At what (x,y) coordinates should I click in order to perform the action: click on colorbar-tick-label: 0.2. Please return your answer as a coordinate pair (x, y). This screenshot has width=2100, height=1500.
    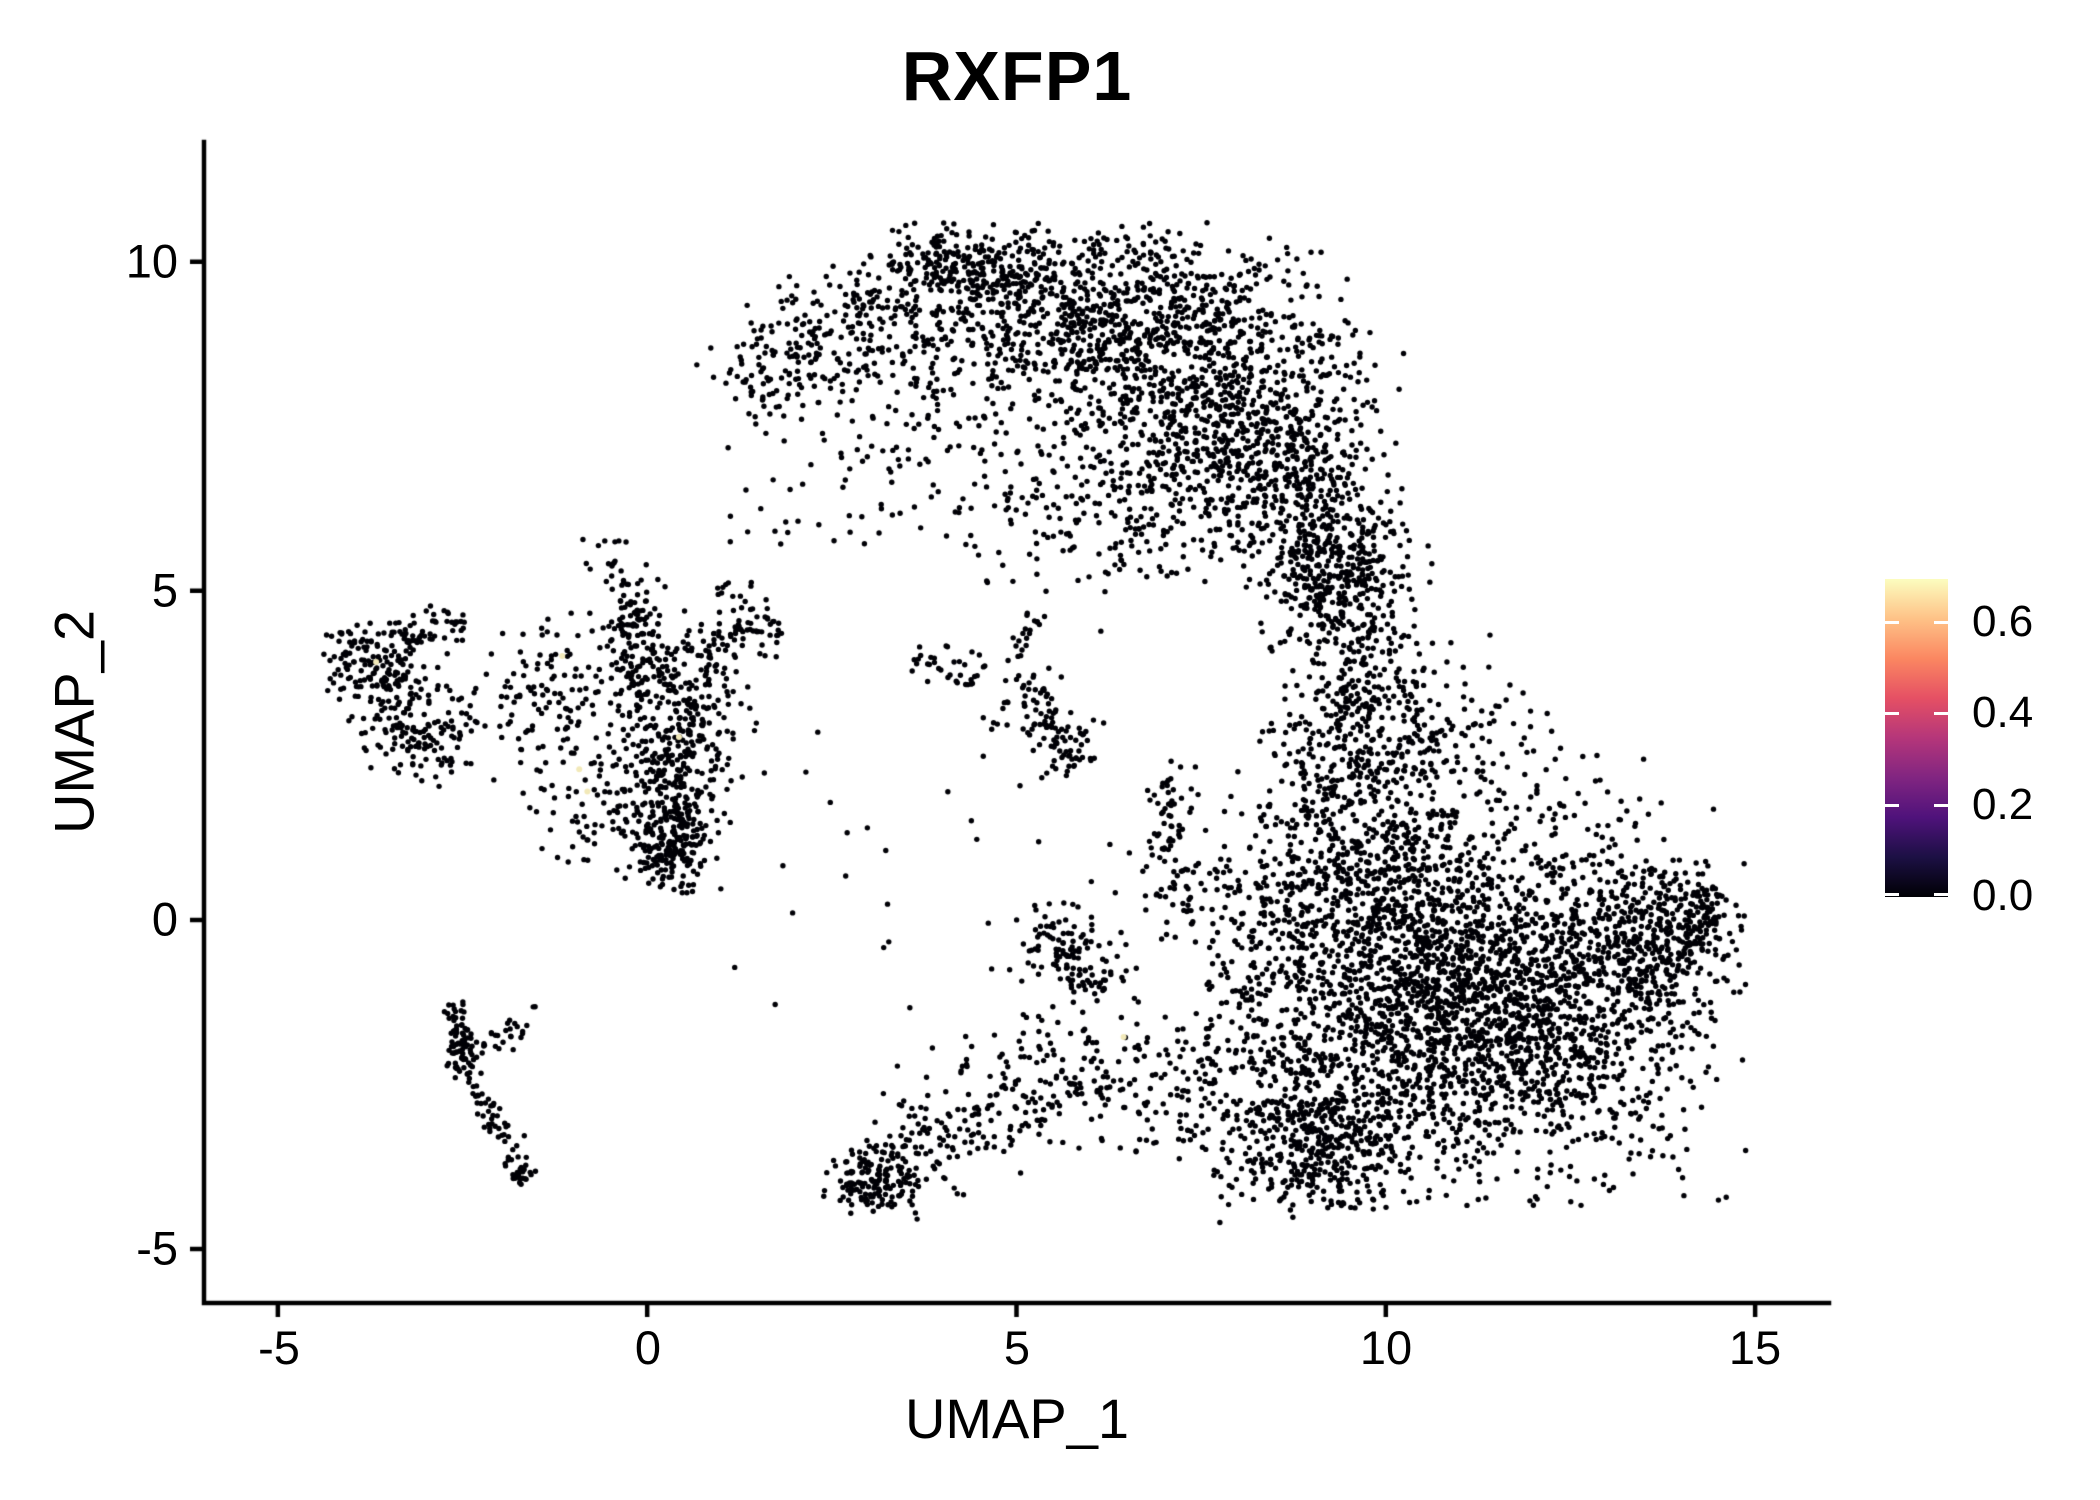
    Looking at the image, I should click on (2003, 804).